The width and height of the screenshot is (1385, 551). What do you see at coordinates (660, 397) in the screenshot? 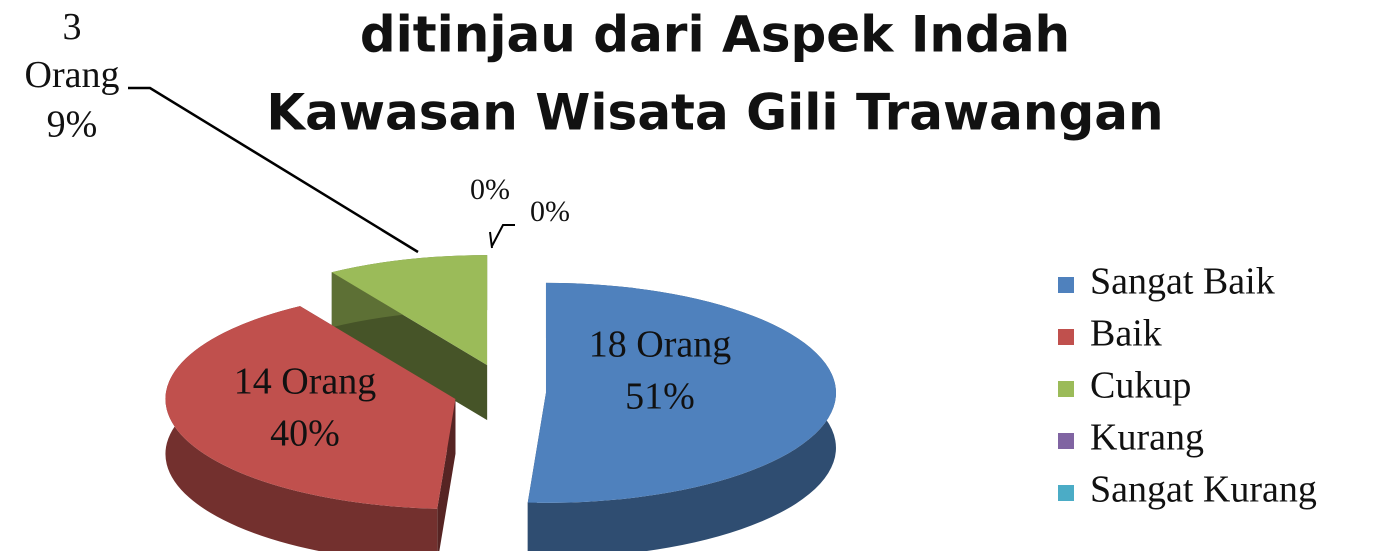
I see `data-label: 51%` at bounding box center [660, 397].